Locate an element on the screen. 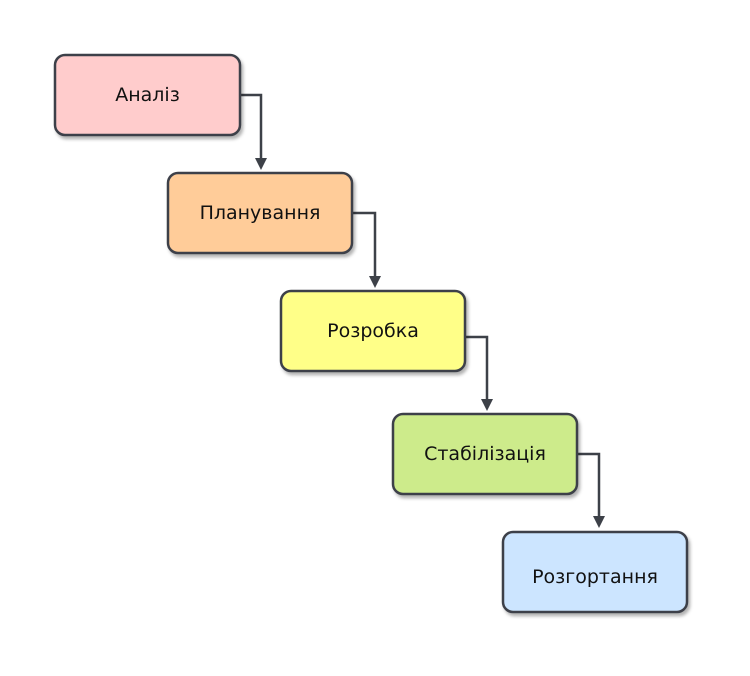 The image size is (750, 676). stage-deployment: Розгортання is located at coordinates (595, 572).